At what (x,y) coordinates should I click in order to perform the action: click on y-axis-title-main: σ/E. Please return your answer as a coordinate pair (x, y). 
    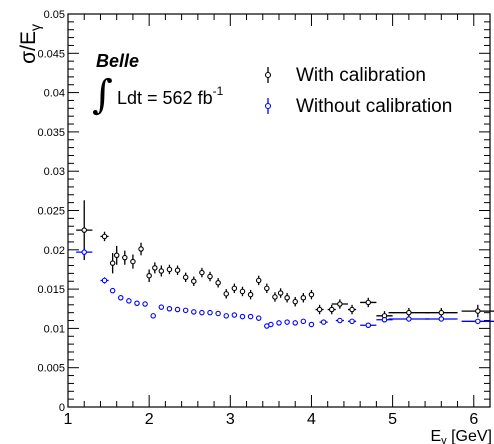
    Looking at the image, I should click on (28, 47).